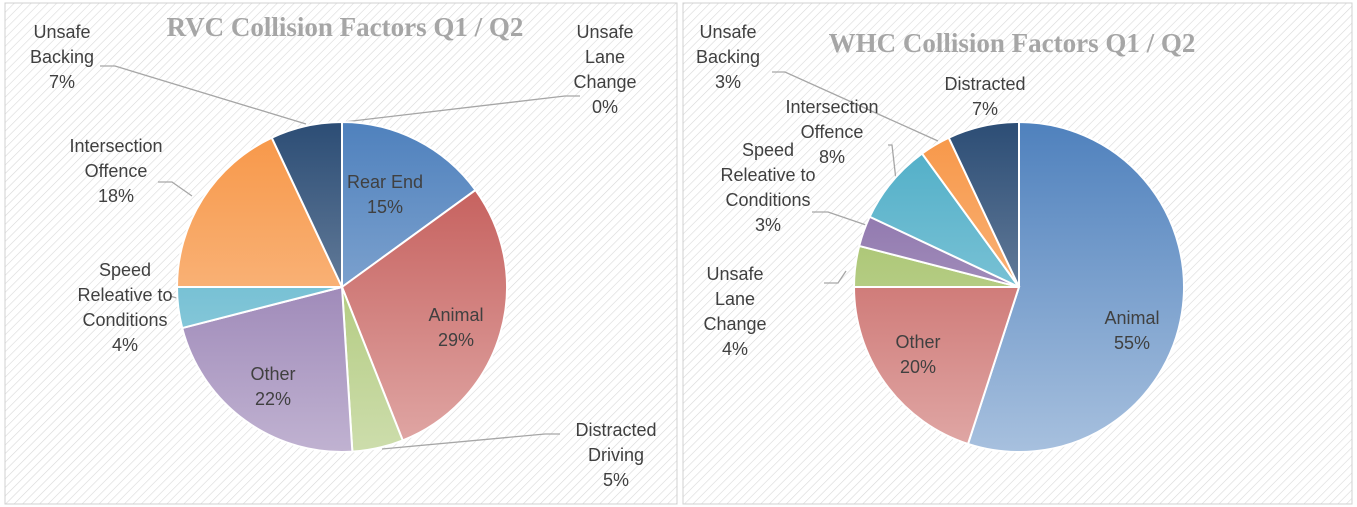  I want to click on slice-label: Distracted Driving 5%, so click(616, 455).